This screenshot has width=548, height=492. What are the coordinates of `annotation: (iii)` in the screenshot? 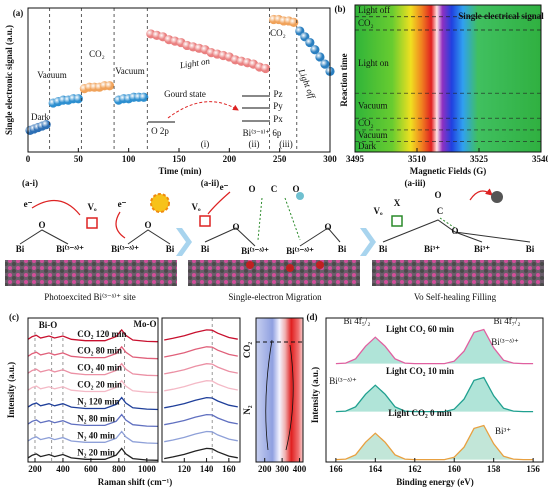 It's located at (286, 144).